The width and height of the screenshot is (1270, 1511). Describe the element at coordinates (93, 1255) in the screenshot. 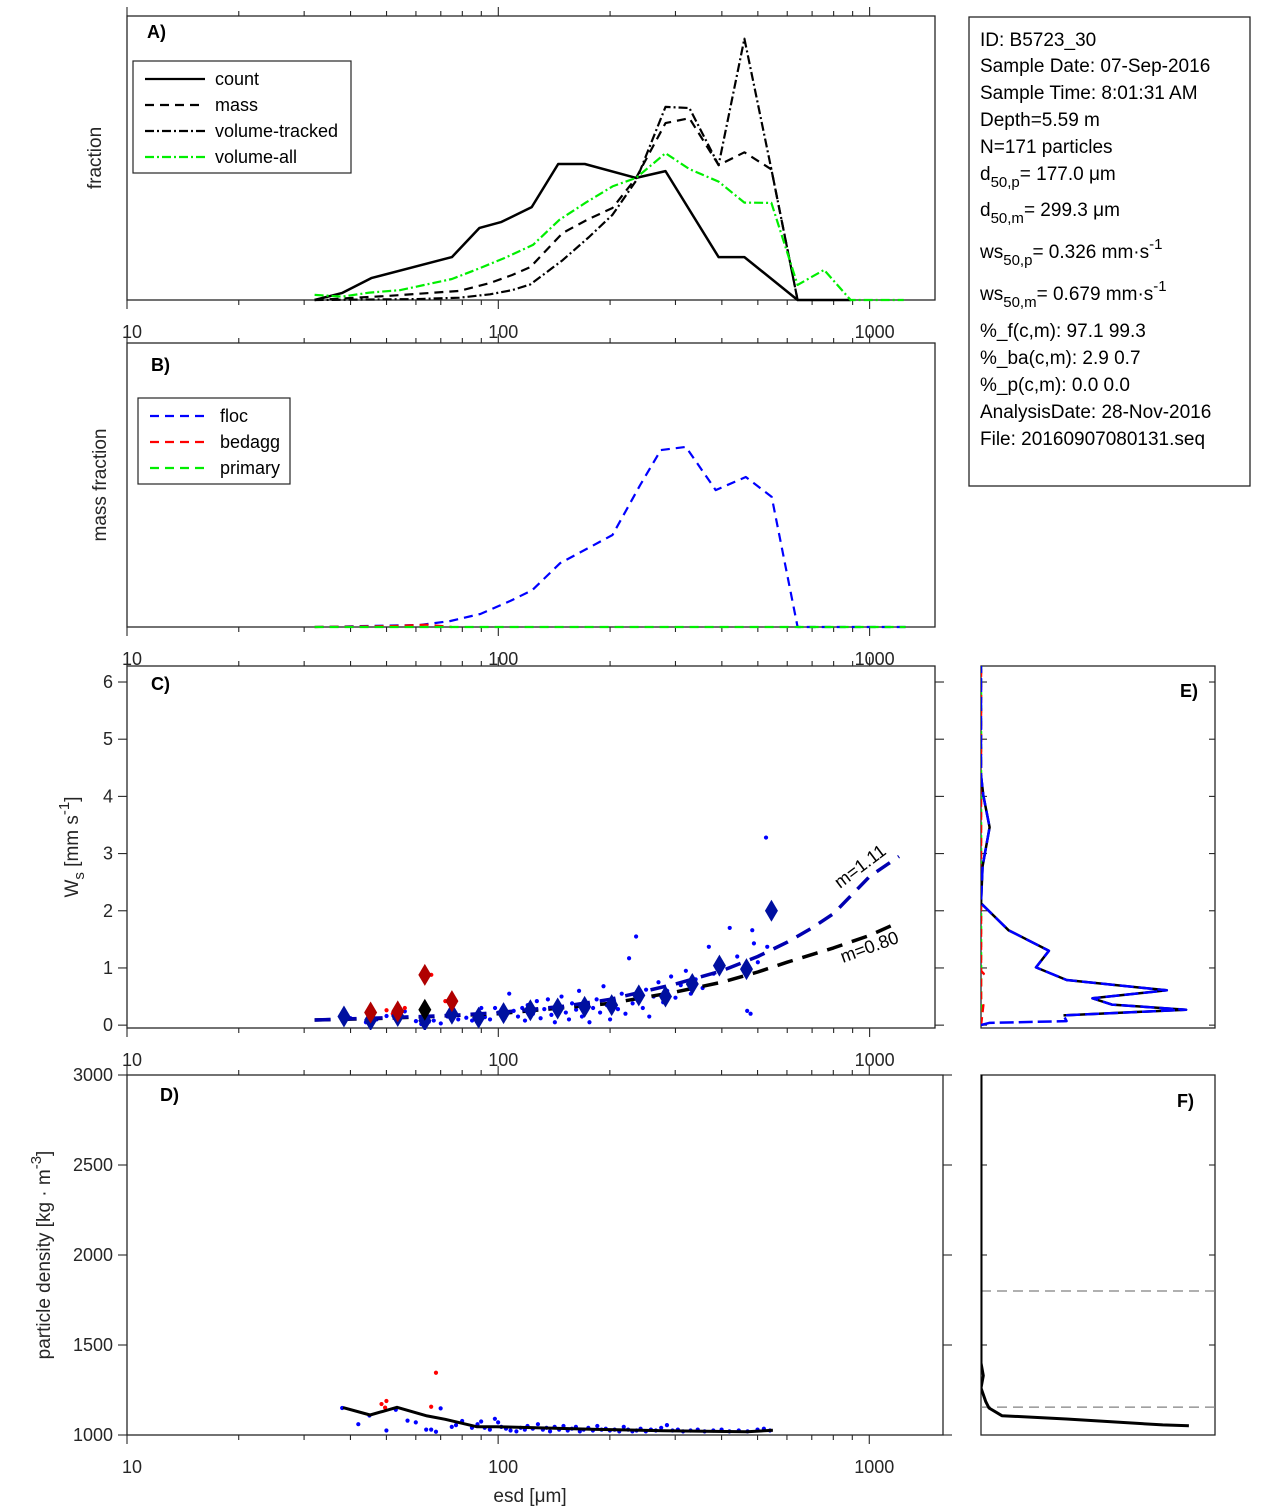

I see `y-tick-label: 2000` at that location.